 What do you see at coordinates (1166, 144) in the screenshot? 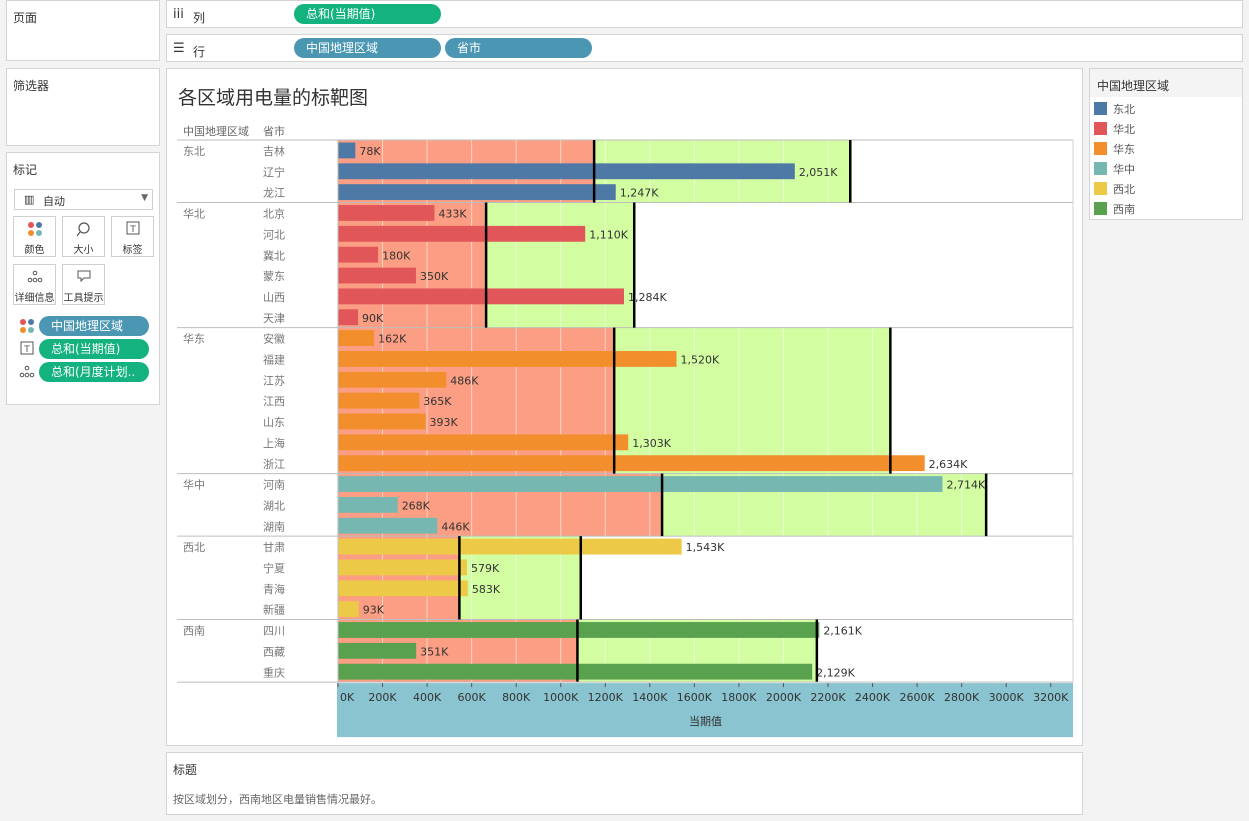
I see `legend-card: 中国地理区域 东北 华北 华东 华中 西北 西南` at bounding box center [1166, 144].